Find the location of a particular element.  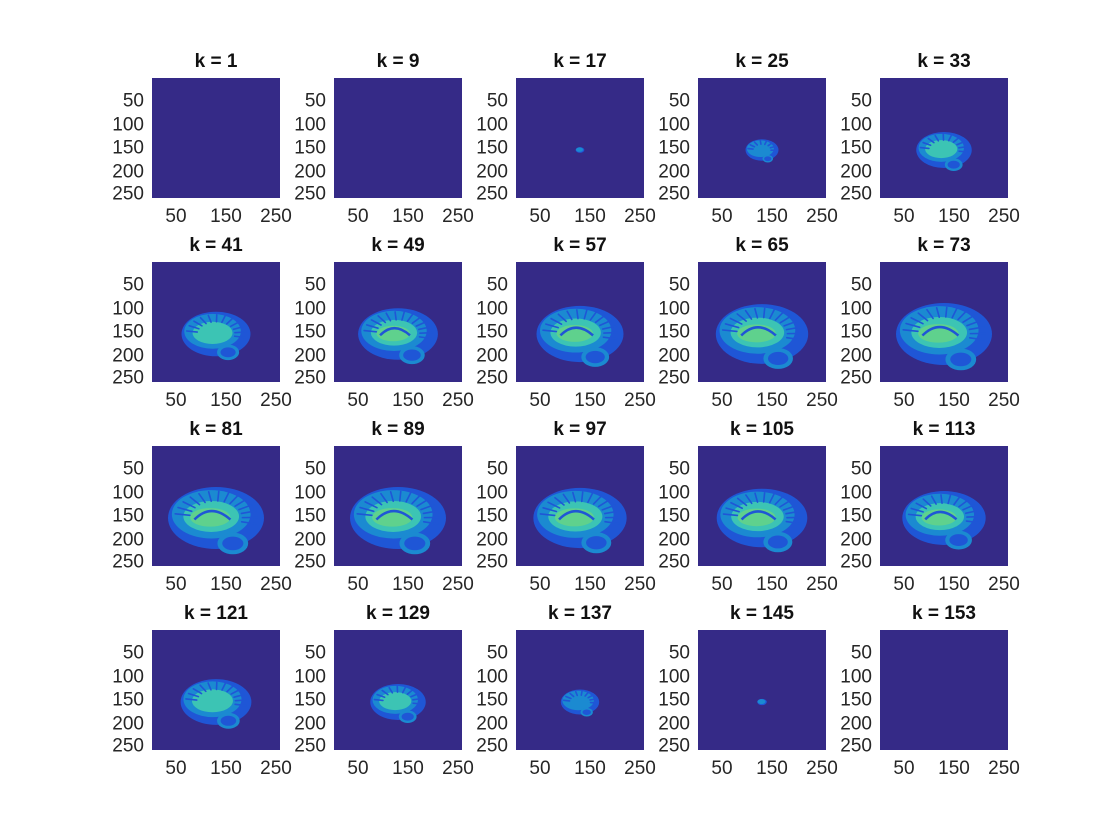

slice-panel: k = 65 50 100 150 200 250 50 150 250 is located at coordinates (748, 322).